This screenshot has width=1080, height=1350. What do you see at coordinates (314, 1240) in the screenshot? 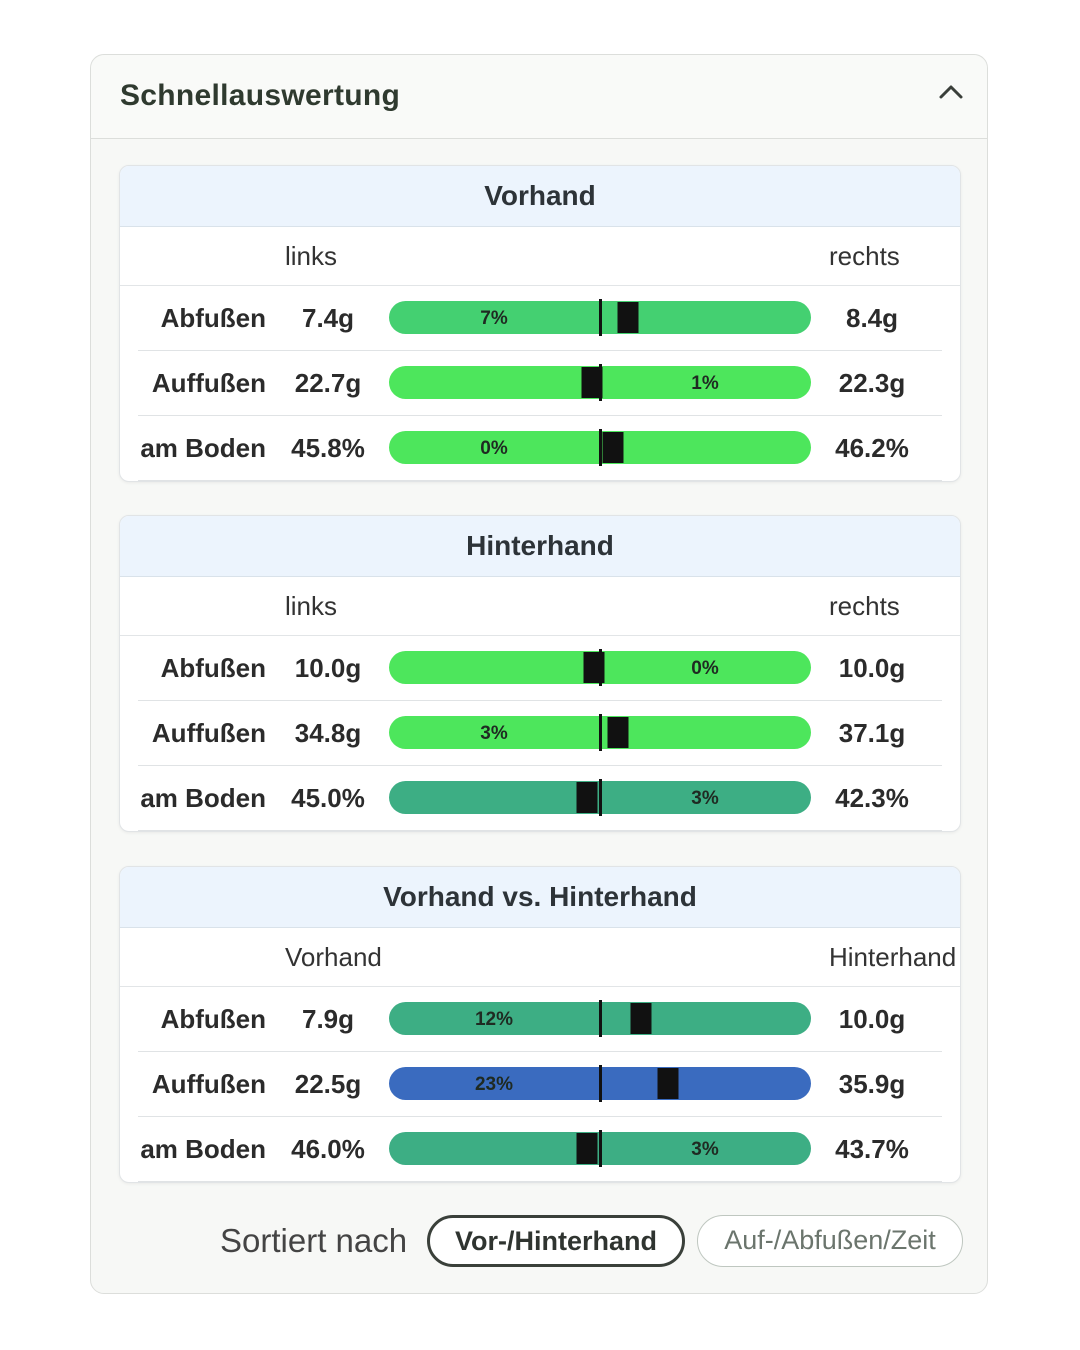
I see `sort-label: Sortiert nach` at bounding box center [314, 1240].